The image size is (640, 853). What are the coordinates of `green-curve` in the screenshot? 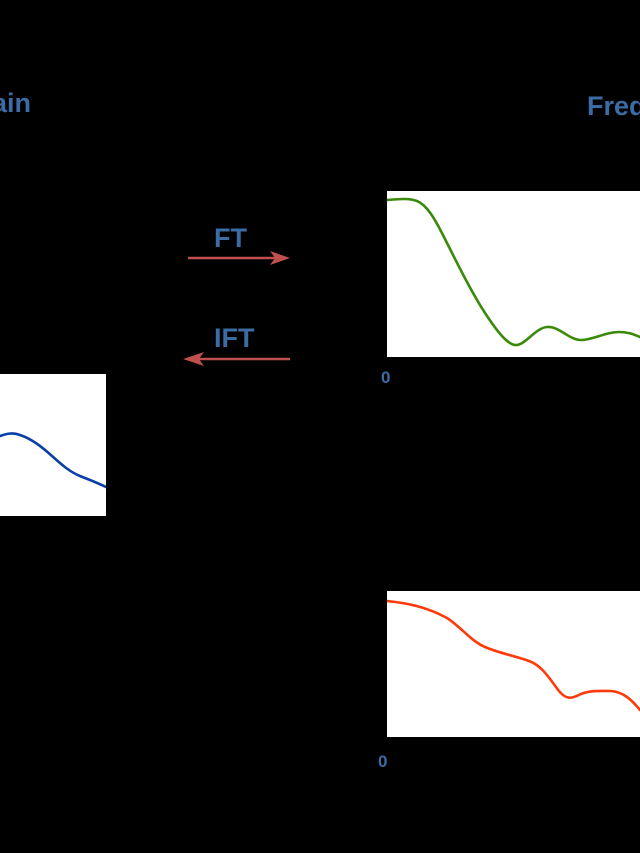 It's located at (513, 272).